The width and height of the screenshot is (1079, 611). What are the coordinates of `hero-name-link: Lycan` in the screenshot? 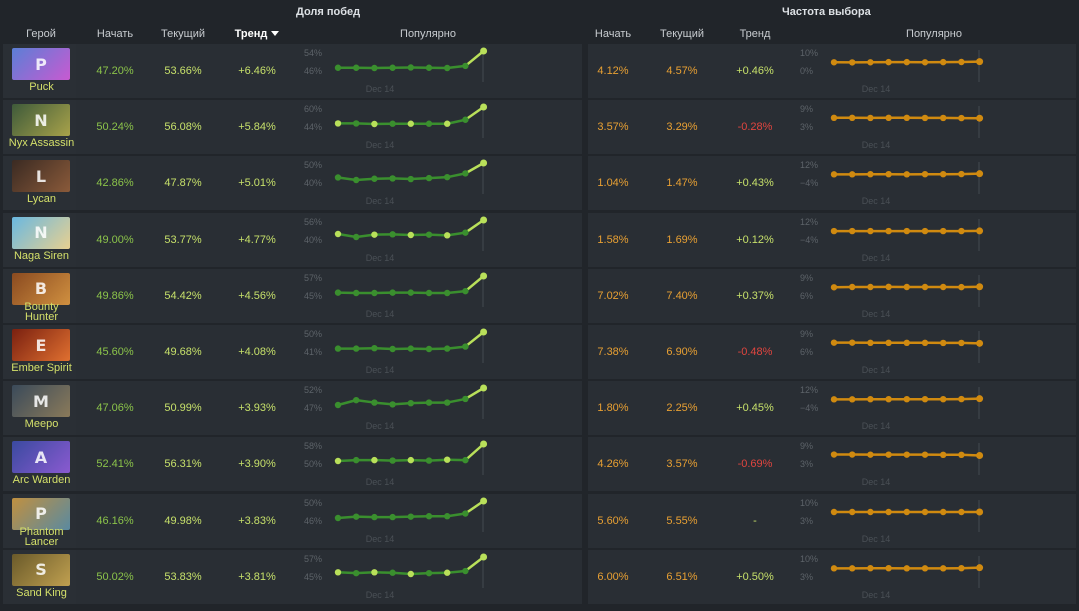 It's located at (41, 199).